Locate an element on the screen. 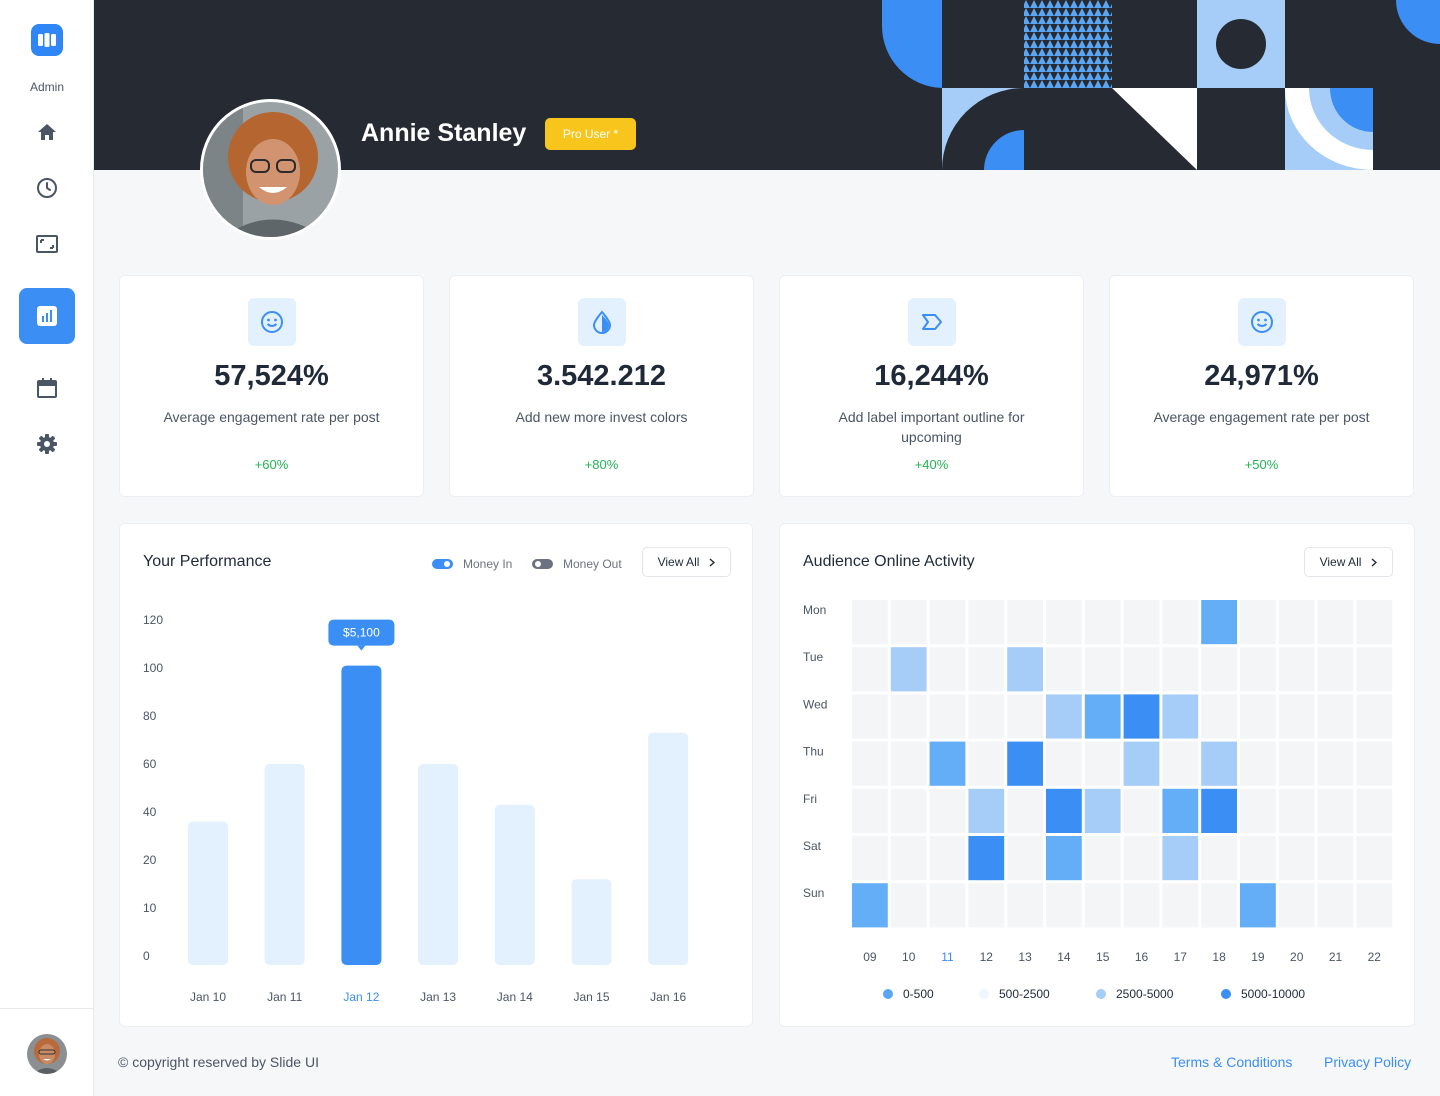 Image resolution: width=1440 pixels, height=1096 pixels. profile-avatar is located at coordinates (270, 169).